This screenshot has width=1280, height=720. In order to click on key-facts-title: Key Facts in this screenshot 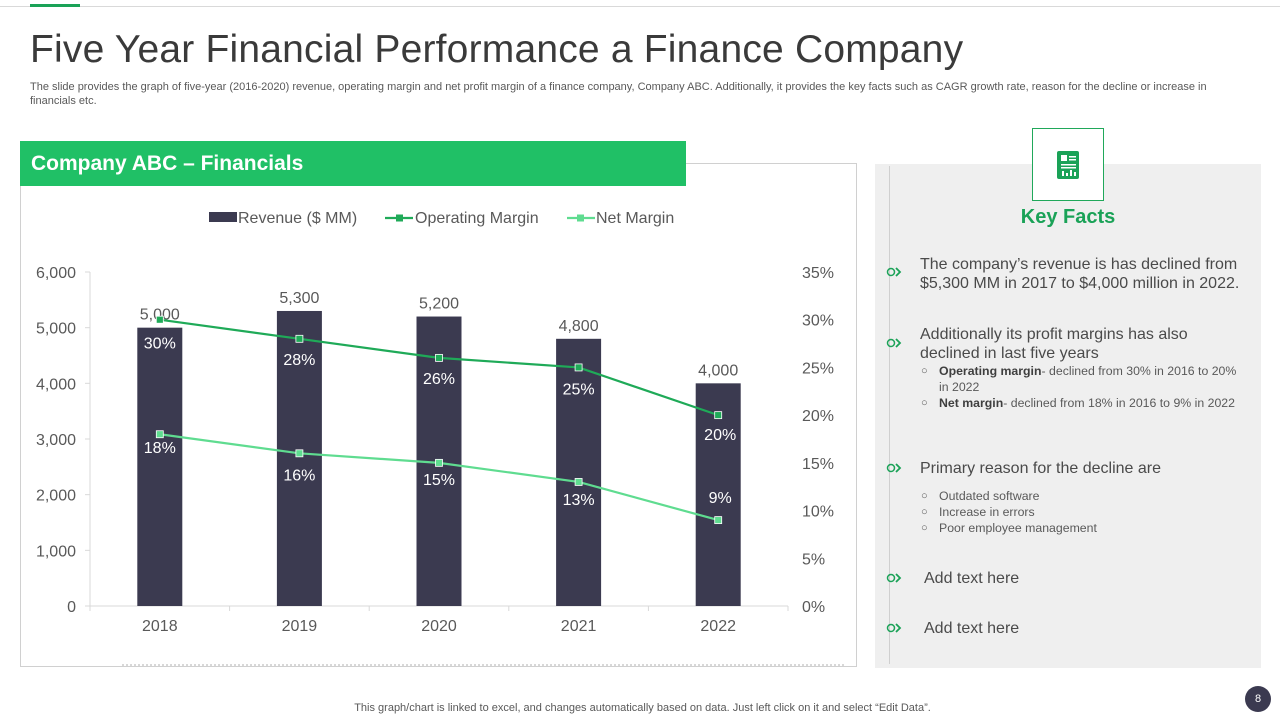, I will do `click(1068, 217)`.